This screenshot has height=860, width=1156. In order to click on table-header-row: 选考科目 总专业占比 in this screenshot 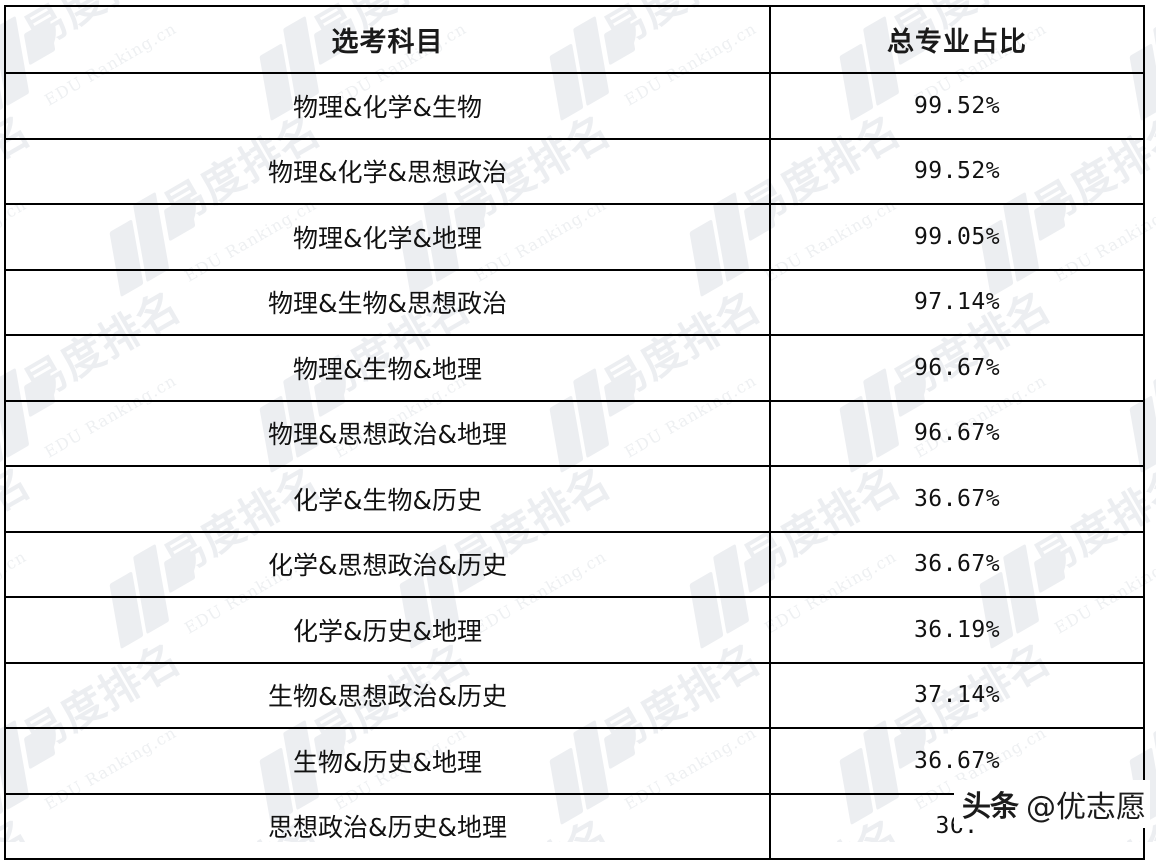, I will do `click(574, 39)`.